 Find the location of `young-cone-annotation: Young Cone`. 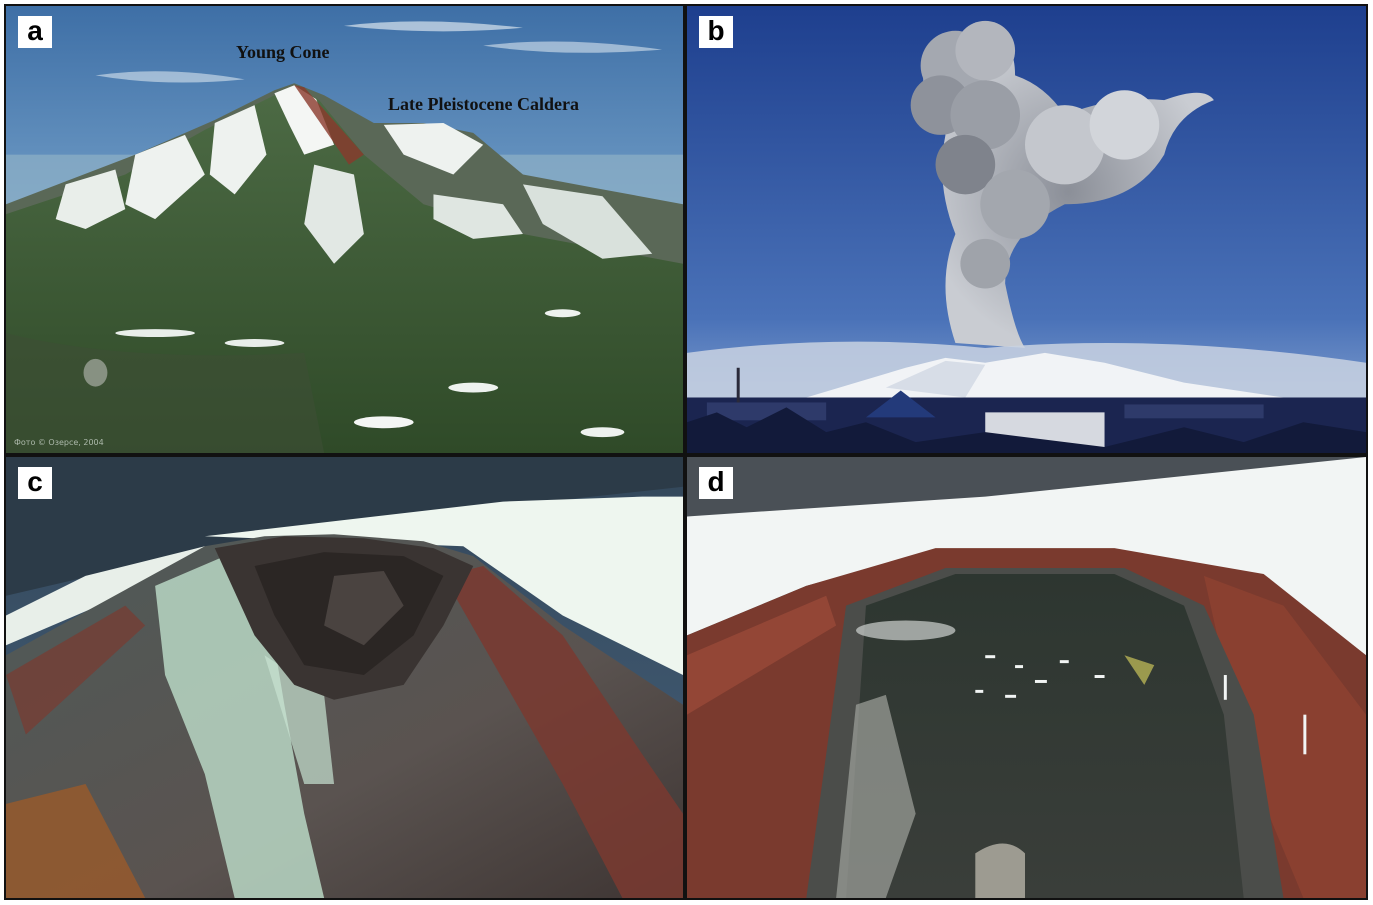

young-cone-annotation: Young Cone is located at coordinates (283, 52).